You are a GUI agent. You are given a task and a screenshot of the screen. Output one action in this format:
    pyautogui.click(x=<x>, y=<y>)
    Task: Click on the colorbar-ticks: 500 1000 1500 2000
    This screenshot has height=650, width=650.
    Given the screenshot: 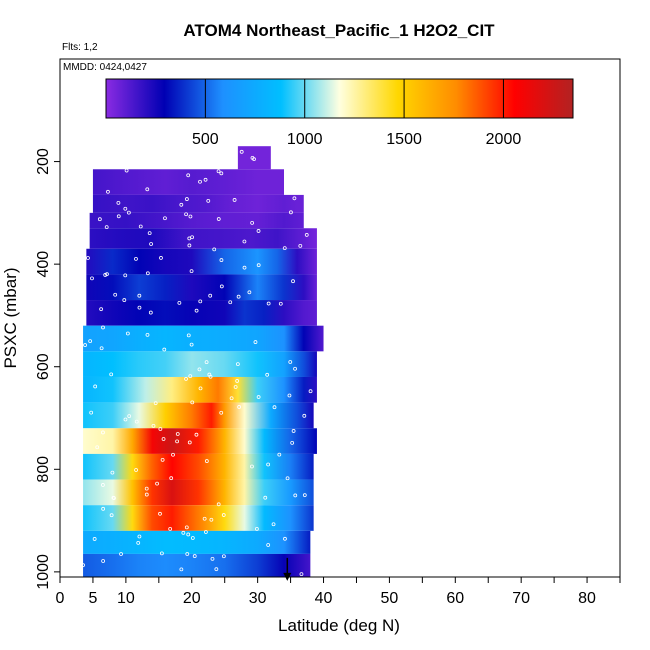 What is the action you would take?
    pyautogui.click(x=356, y=113)
    